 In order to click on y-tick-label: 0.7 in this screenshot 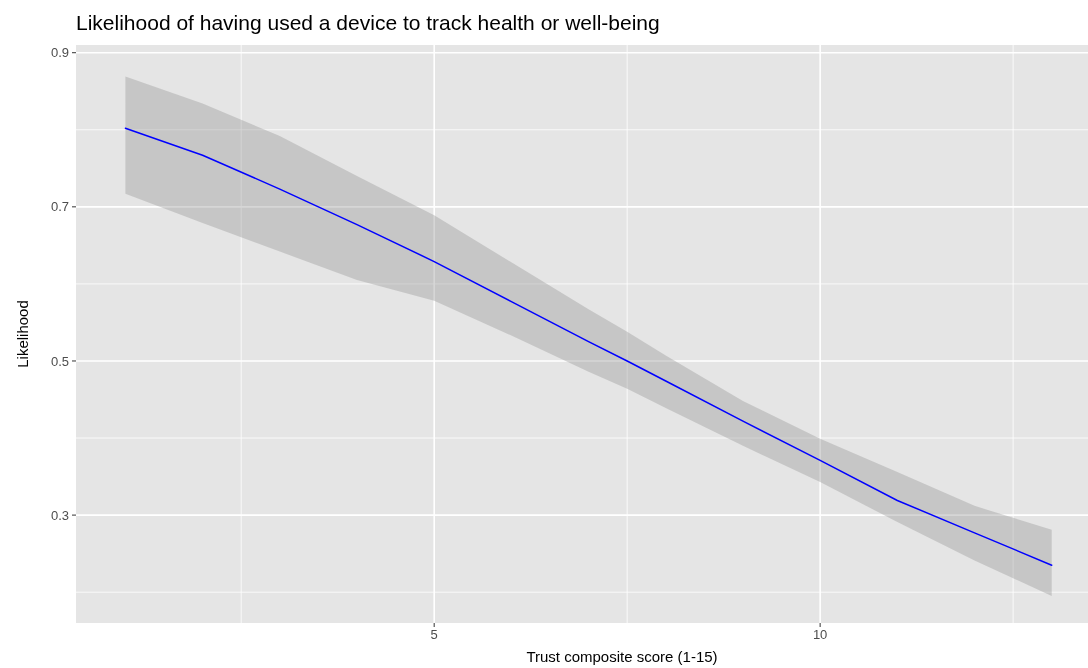, I will do `click(59, 207)`.